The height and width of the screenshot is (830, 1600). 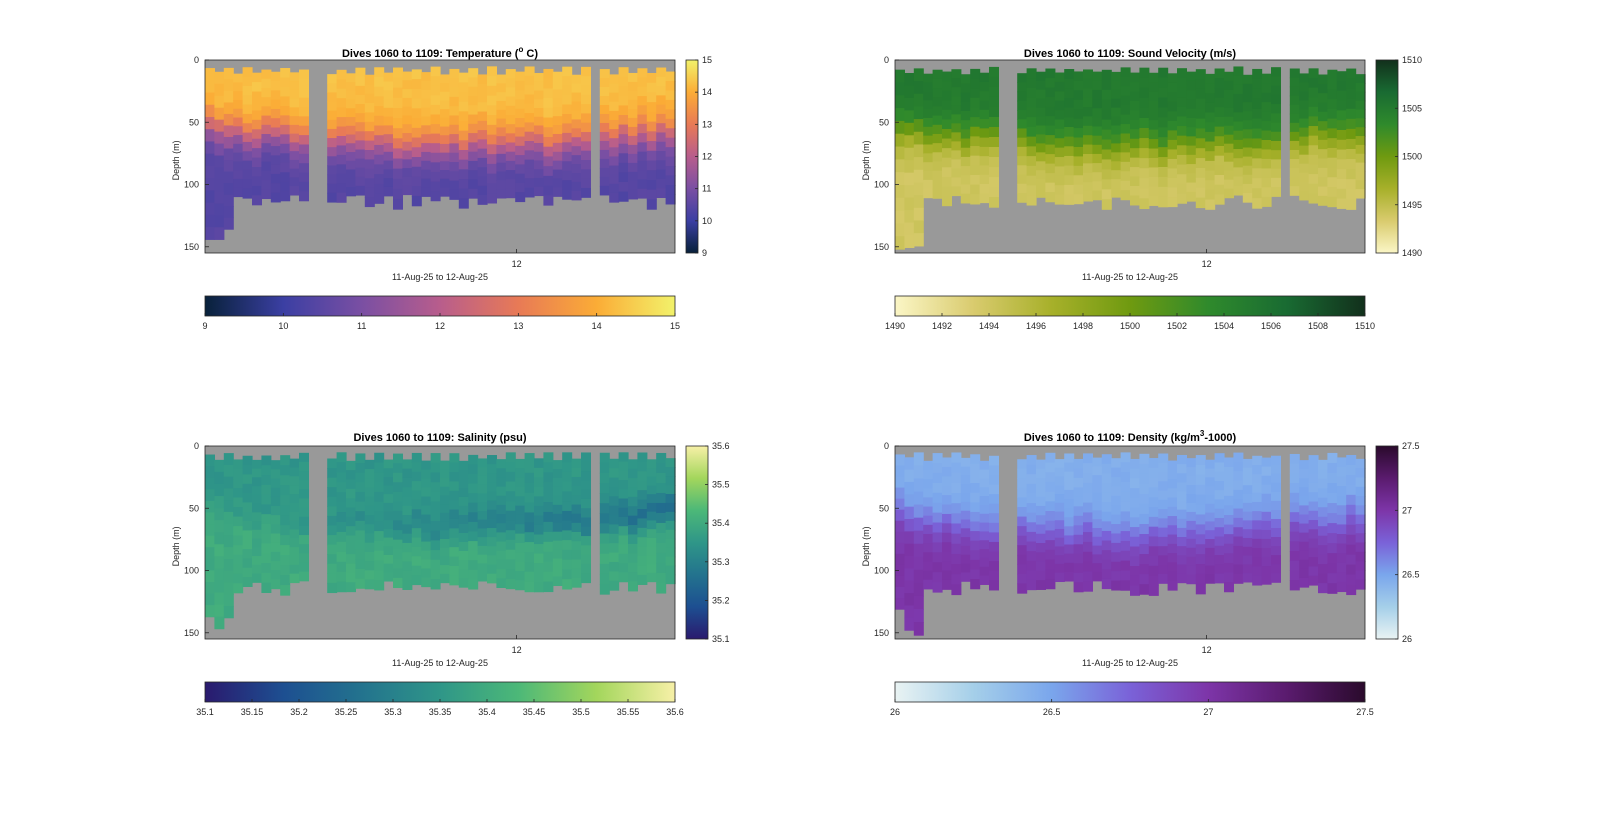 What do you see at coordinates (440, 542) in the screenshot?
I see `axes-box` at bounding box center [440, 542].